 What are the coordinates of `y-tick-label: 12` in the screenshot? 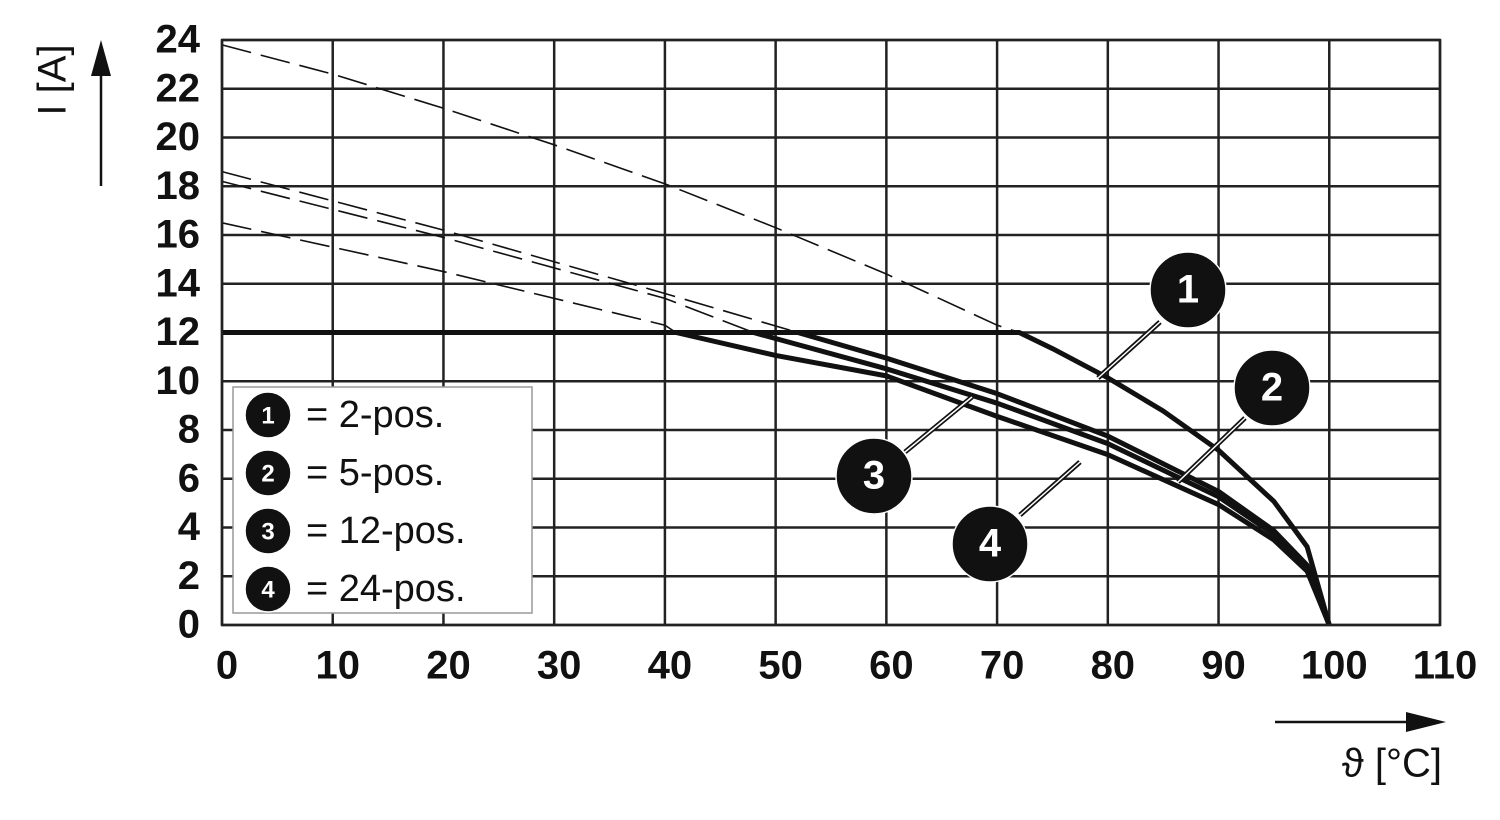 It's located at (178, 332).